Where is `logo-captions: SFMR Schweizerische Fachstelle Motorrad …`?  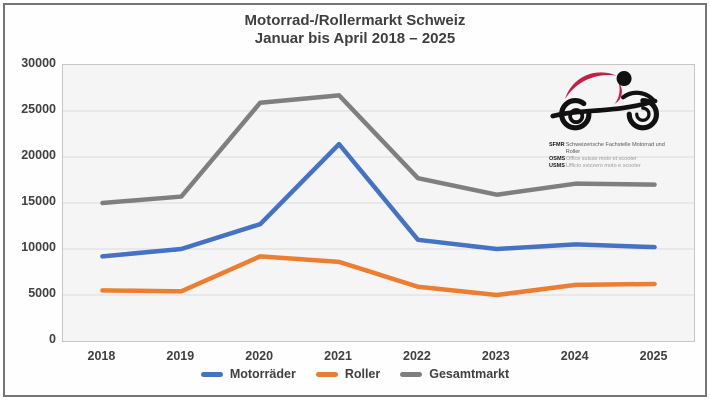 logo-captions: SFMR Schweizerische Fachstelle Motorrad … is located at coordinates (614, 156).